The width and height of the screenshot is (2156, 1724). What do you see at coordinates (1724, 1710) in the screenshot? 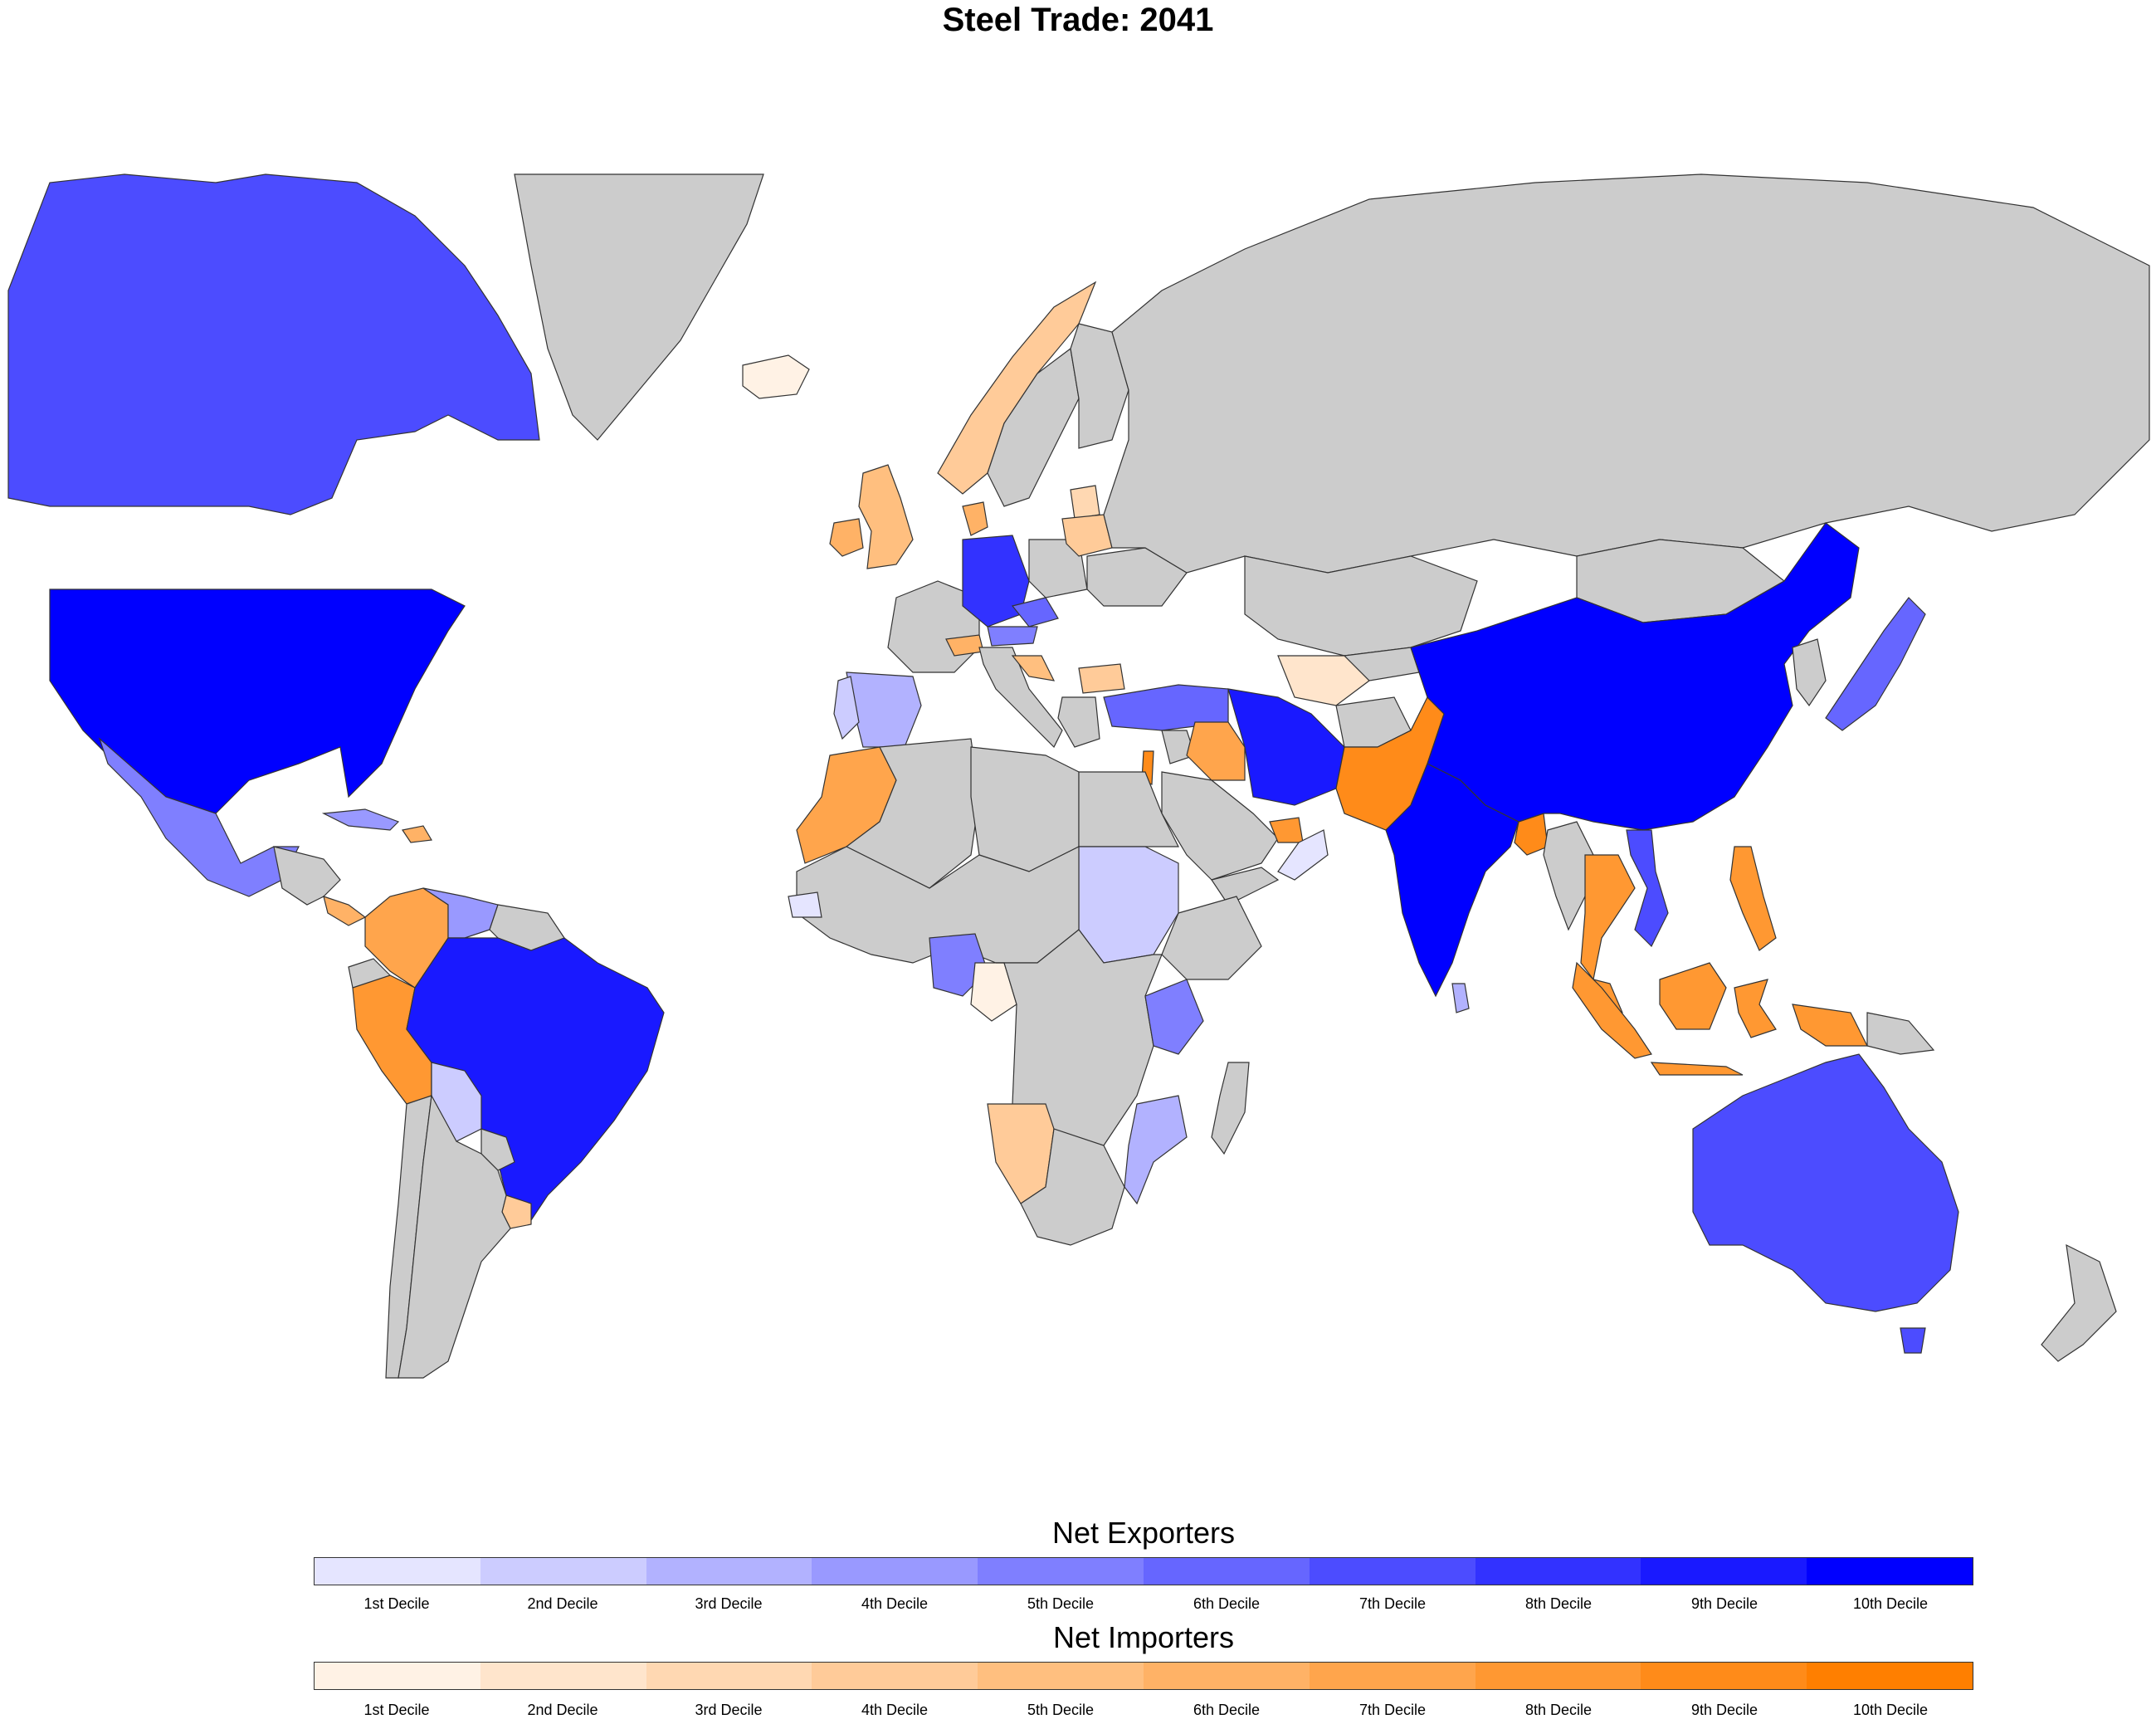
I see `legend-importers-label: 9th Decile` at bounding box center [1724, 1710].